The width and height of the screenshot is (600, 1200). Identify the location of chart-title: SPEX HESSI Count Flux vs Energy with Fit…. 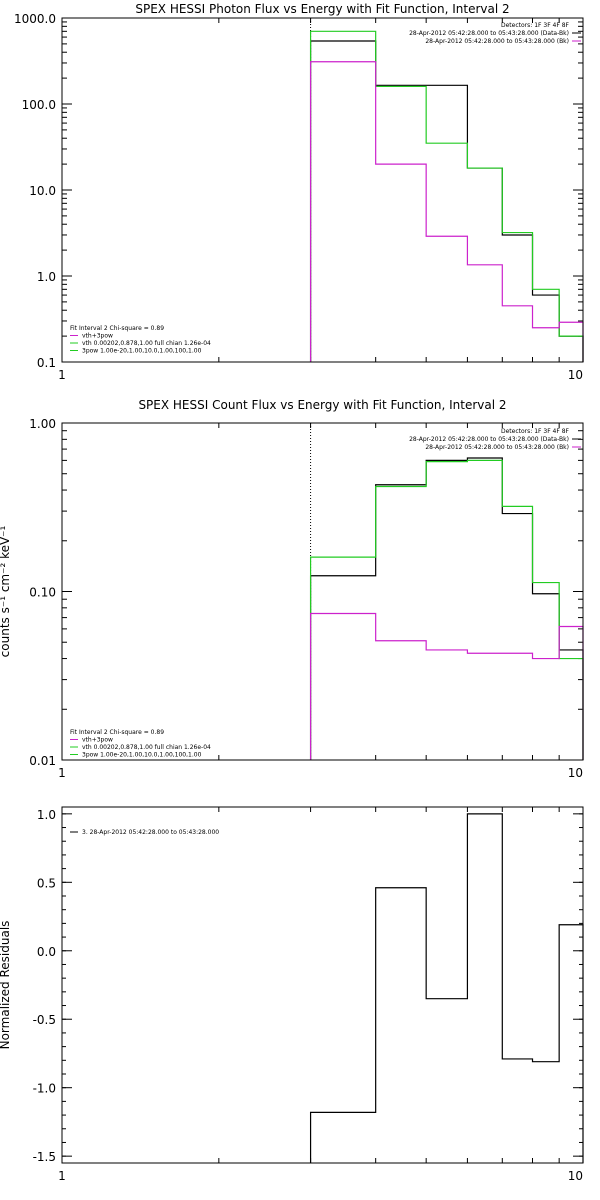
(322, 405).